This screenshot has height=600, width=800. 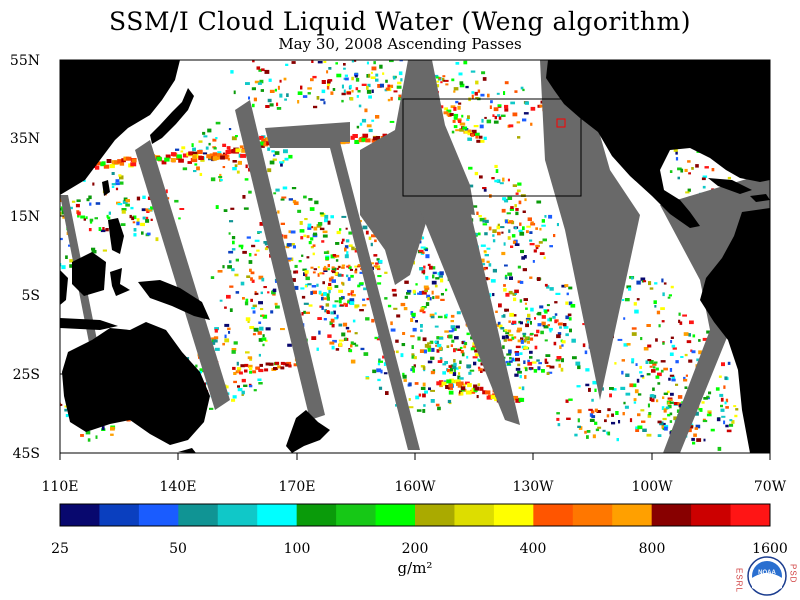 I want to click on land-south-america, so click(x=735, y=330).